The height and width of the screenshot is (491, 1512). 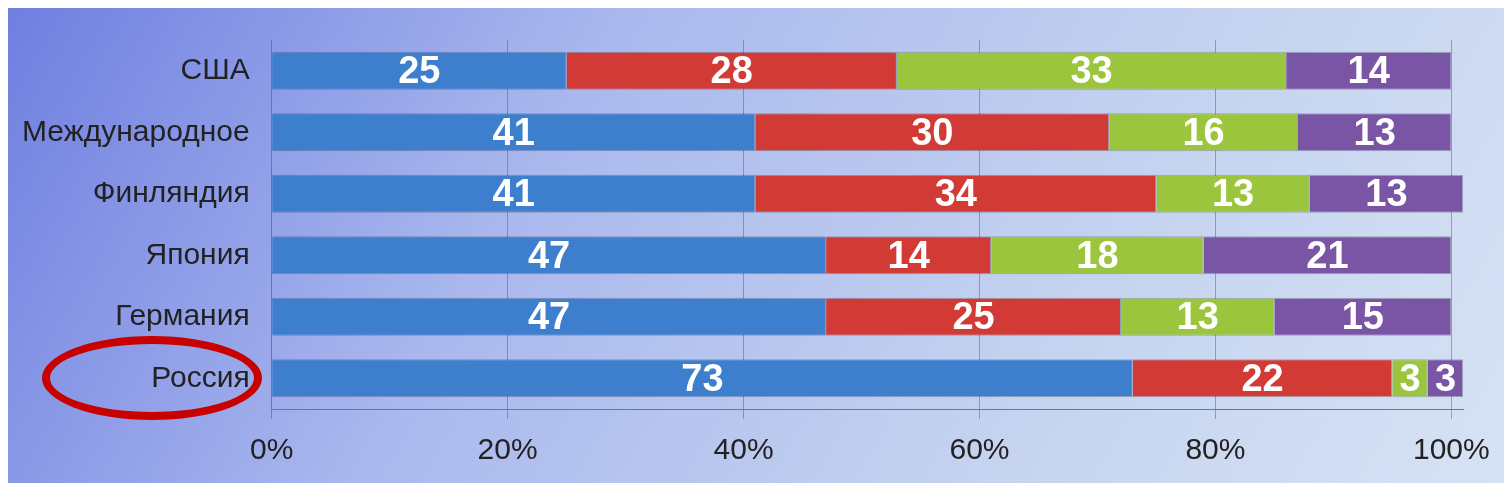 I want to click on data-label: 21, so click(x=1327, y=254).